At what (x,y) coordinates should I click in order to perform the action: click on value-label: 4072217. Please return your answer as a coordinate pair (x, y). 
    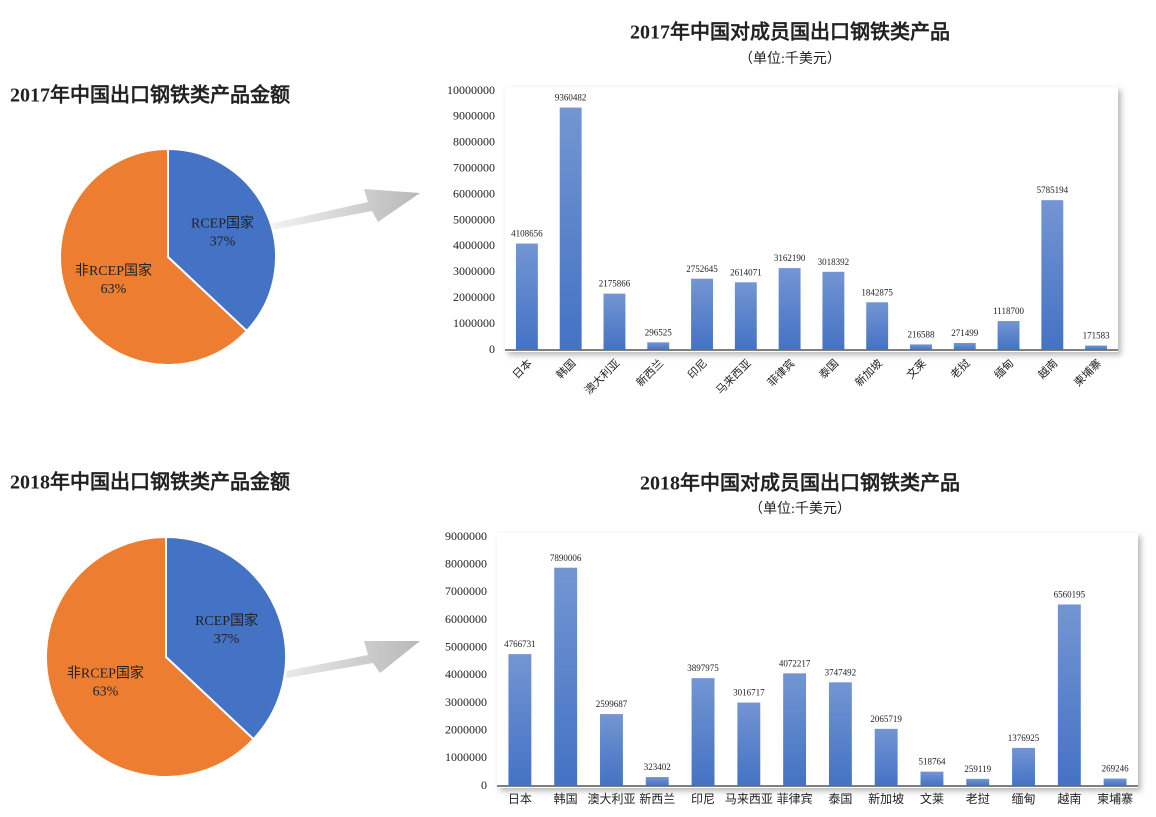
    Looking at the image, I should click on (795, 663).